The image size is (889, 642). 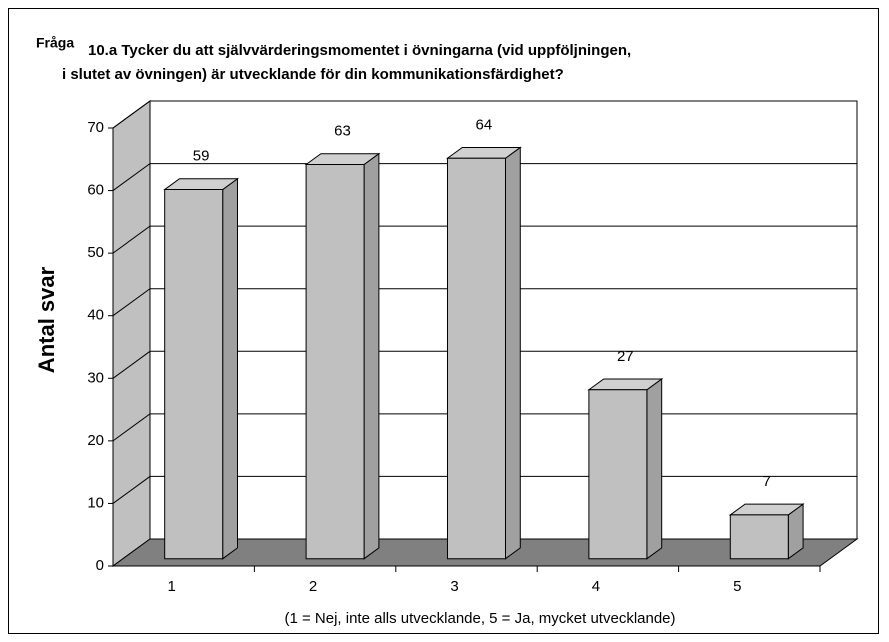 I want to click on x-tick-label: 1, so click(x=172, y=586).